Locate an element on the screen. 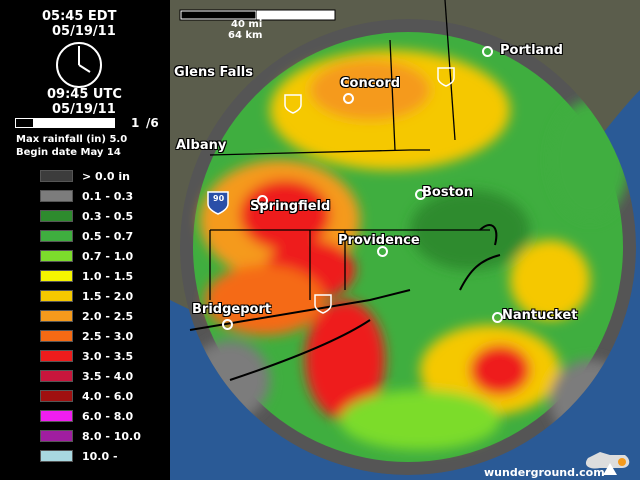 This screenshot has height=480, width=640. city-dot-bridgeport is located at coordinates (227, 324).